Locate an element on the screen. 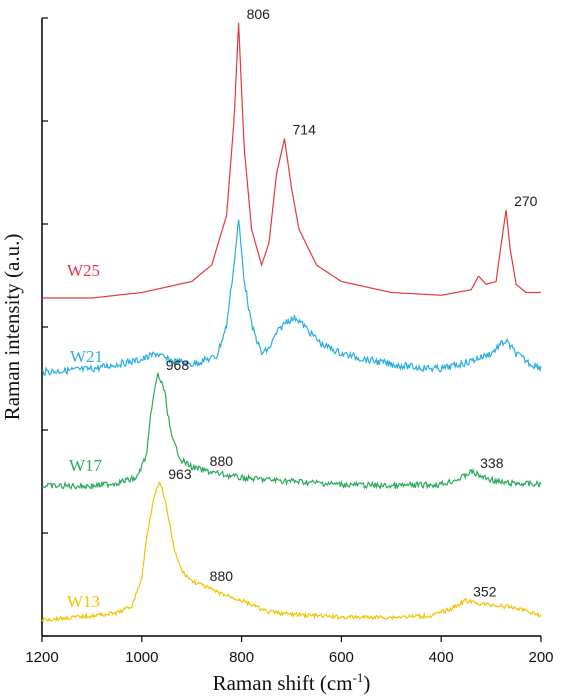 The height and width of the screenshot is (700, 568). peak-label: 714 is located at coordinates (305, 130).